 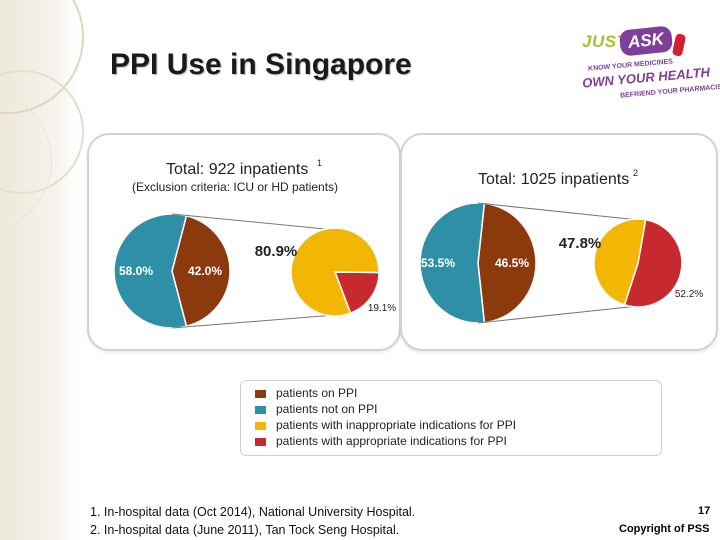 What do you see at coordinates (679, 45) in the screenshot?
I see `exclamation-icon` at bounding box center [679, 45].